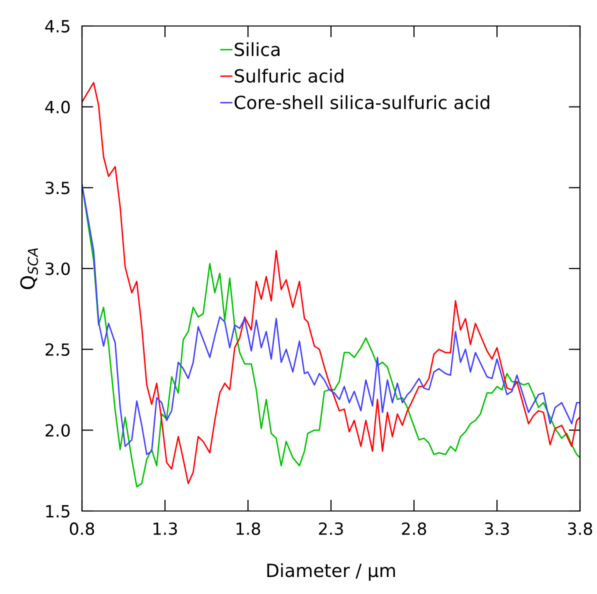 This screenshot has width=597, height=594. What do you see at coordinates (289, 75) in the screenshot?
I see `legend-label: Sulfuric acid` at bounding box center [289, 75].